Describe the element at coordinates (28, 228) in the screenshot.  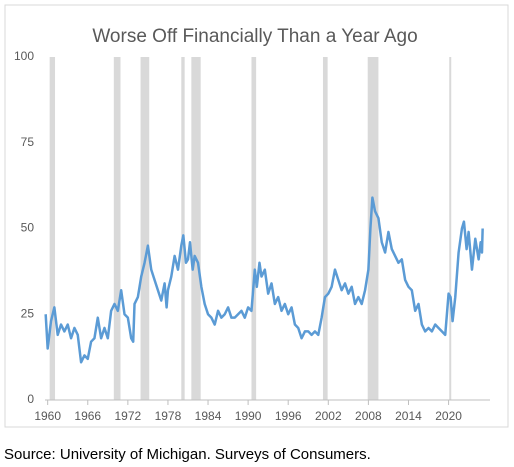
I see `y-tick-label: 50` at that location.